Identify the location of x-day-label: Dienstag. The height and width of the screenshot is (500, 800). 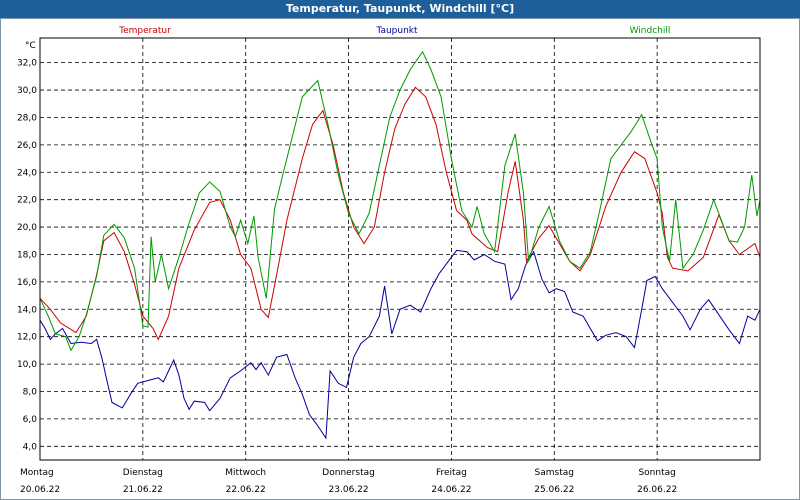
(143, 473).